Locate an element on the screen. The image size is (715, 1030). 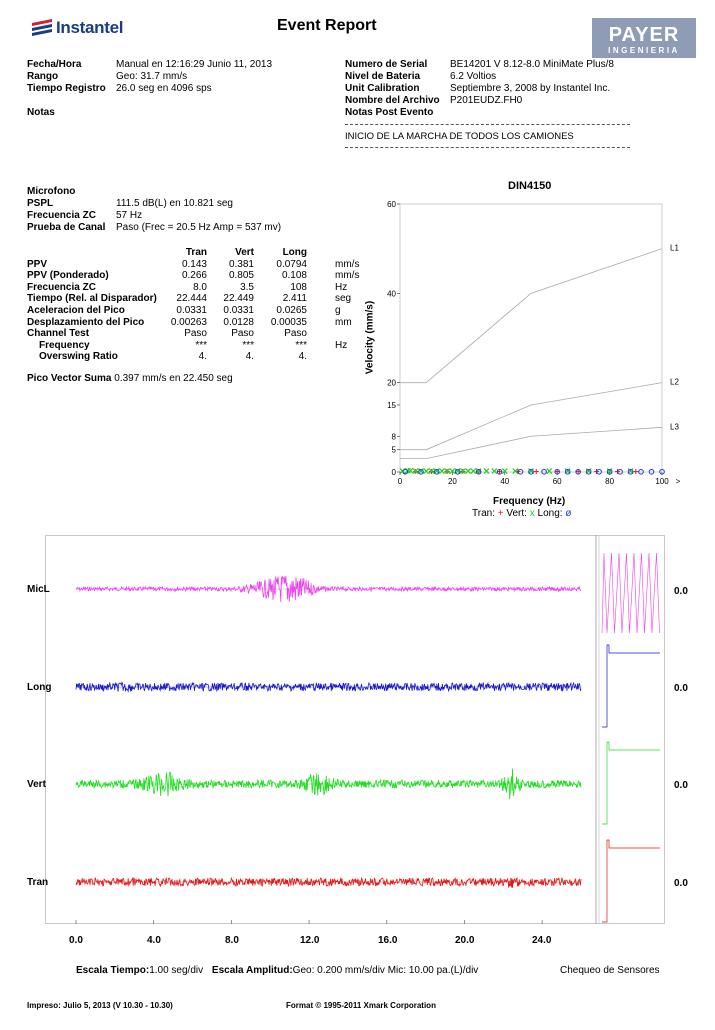
table-row: Channel Test Paso Paso Paso is located at coordinates (201, 334).